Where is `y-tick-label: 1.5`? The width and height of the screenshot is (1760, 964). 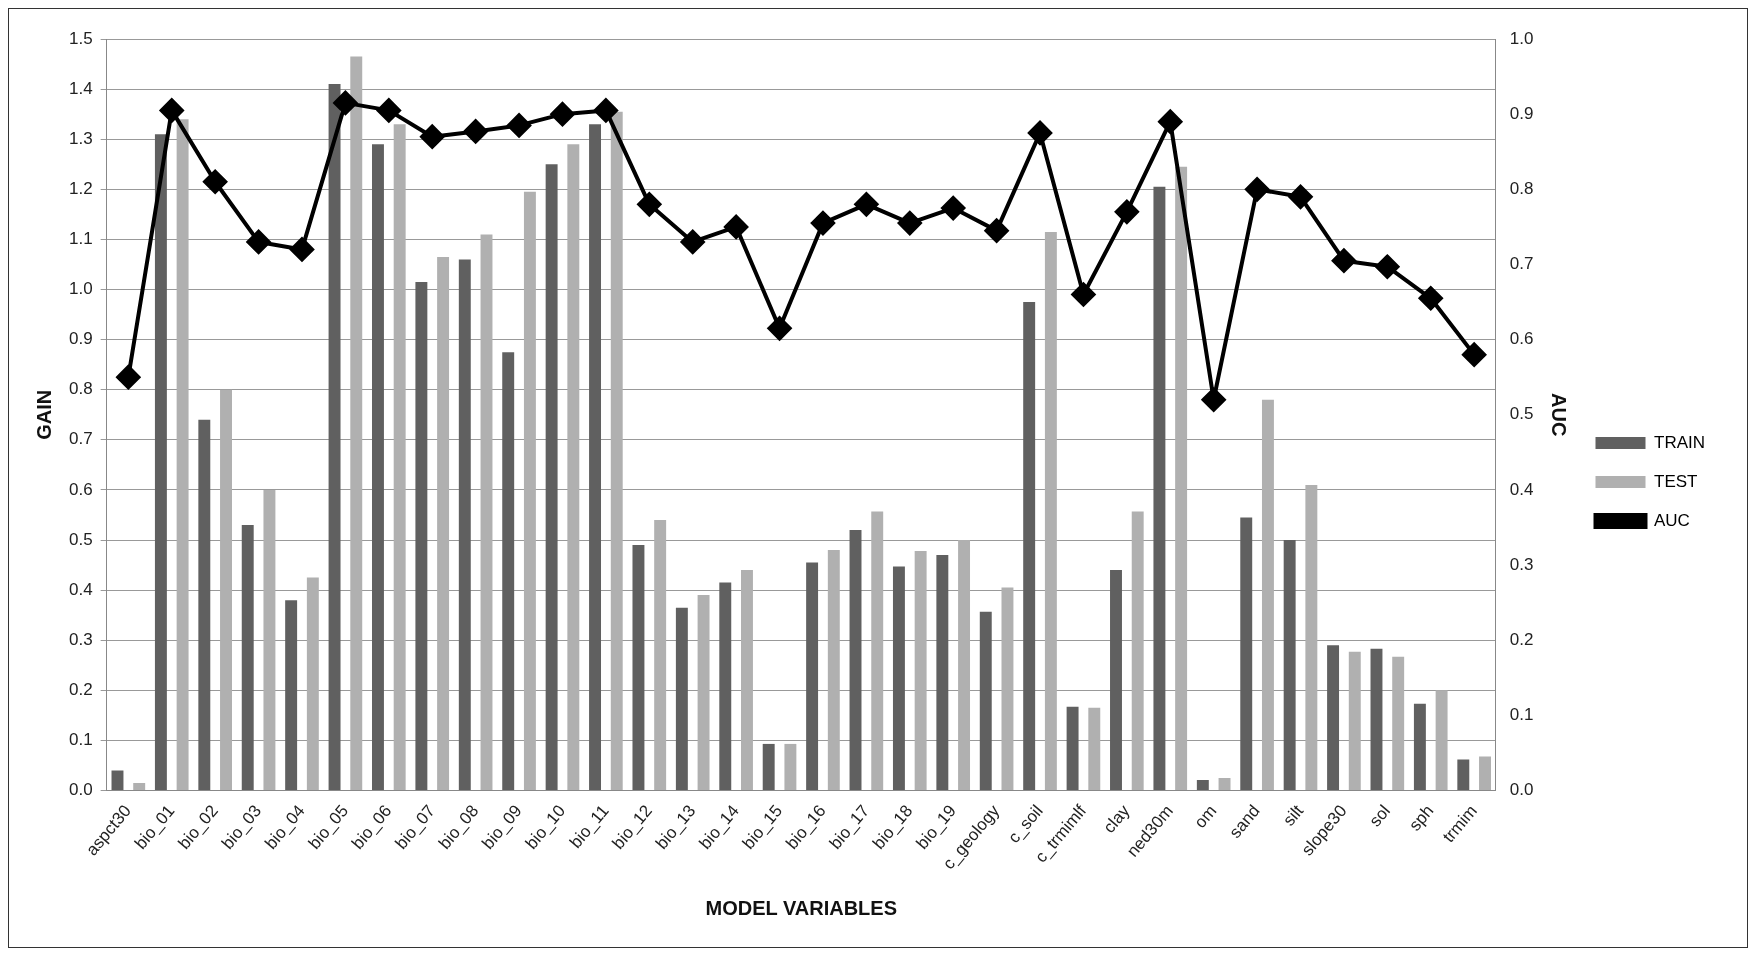 y-tick-label: 1.5 is located at coordinates (80, 38).